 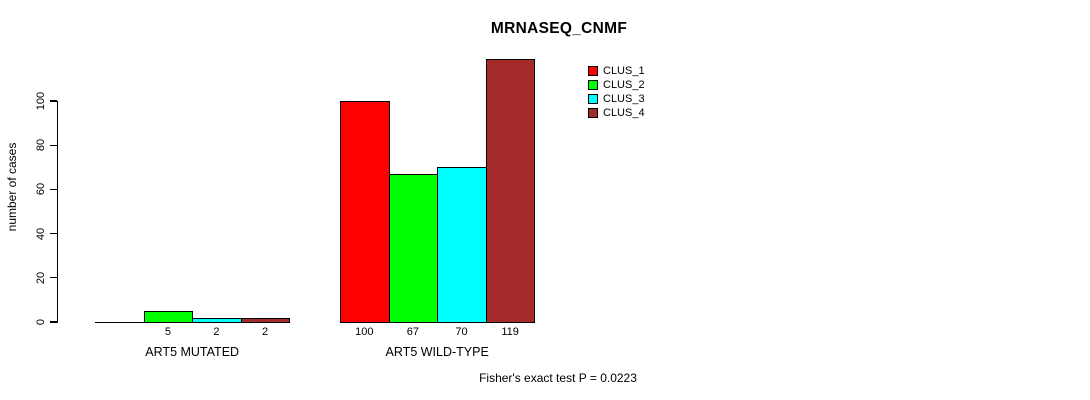 I want to click on legend-item: CLUS_4, so click(x=616, y=113).